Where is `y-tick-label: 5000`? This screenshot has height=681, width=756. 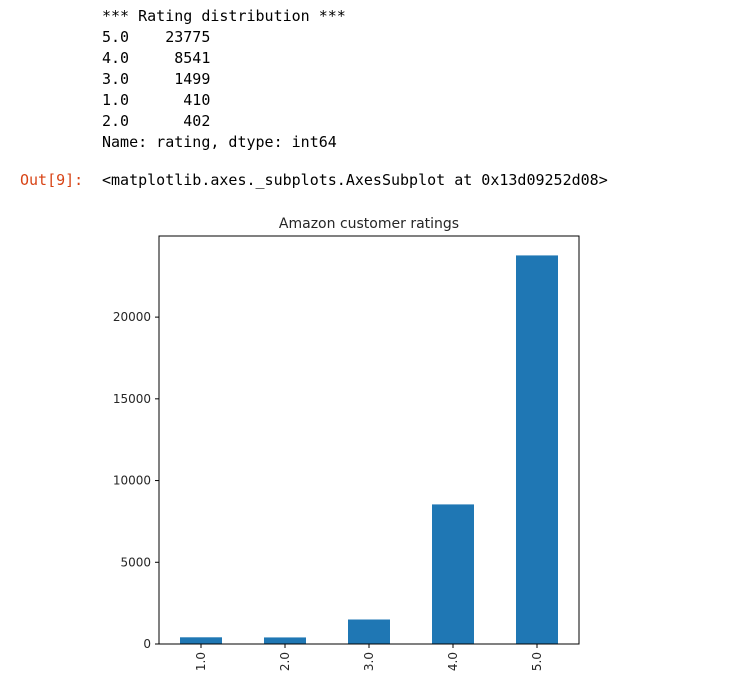
y-tick-label: 5000 is located at coordinates (135, 562).